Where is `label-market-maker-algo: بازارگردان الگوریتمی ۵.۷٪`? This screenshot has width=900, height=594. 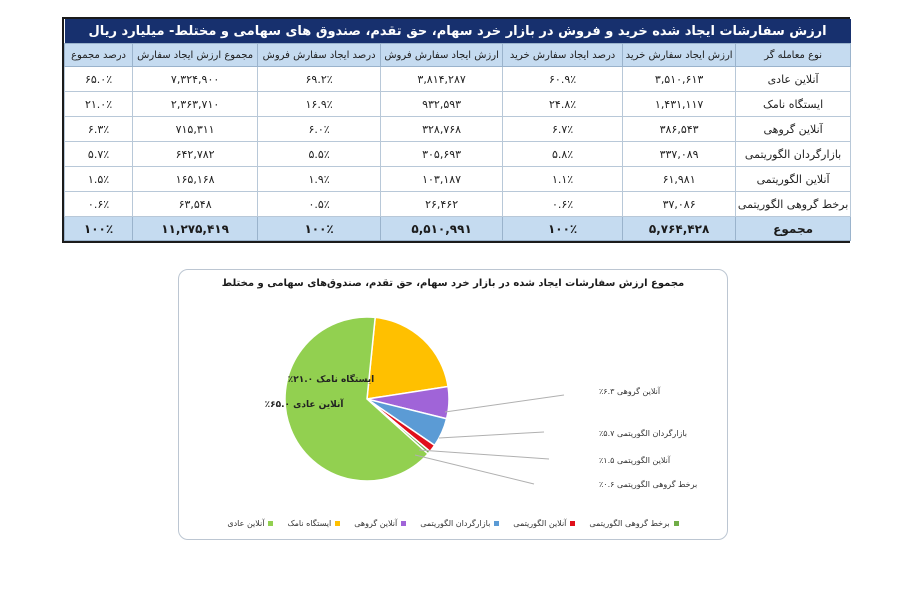
label-market-maker-algo: بازارگردان الگوریتمی ۵.۷٪ is located at coordinates (643, 433).